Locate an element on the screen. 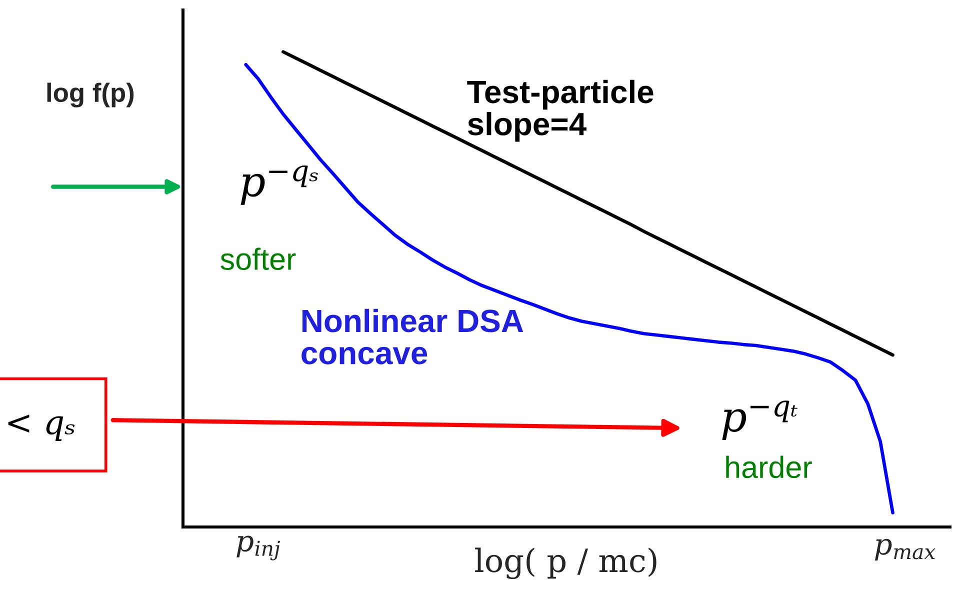 This screenshot has width=957, height=596. y-axis-title: log f(p) is located at coordinates (90, 95).